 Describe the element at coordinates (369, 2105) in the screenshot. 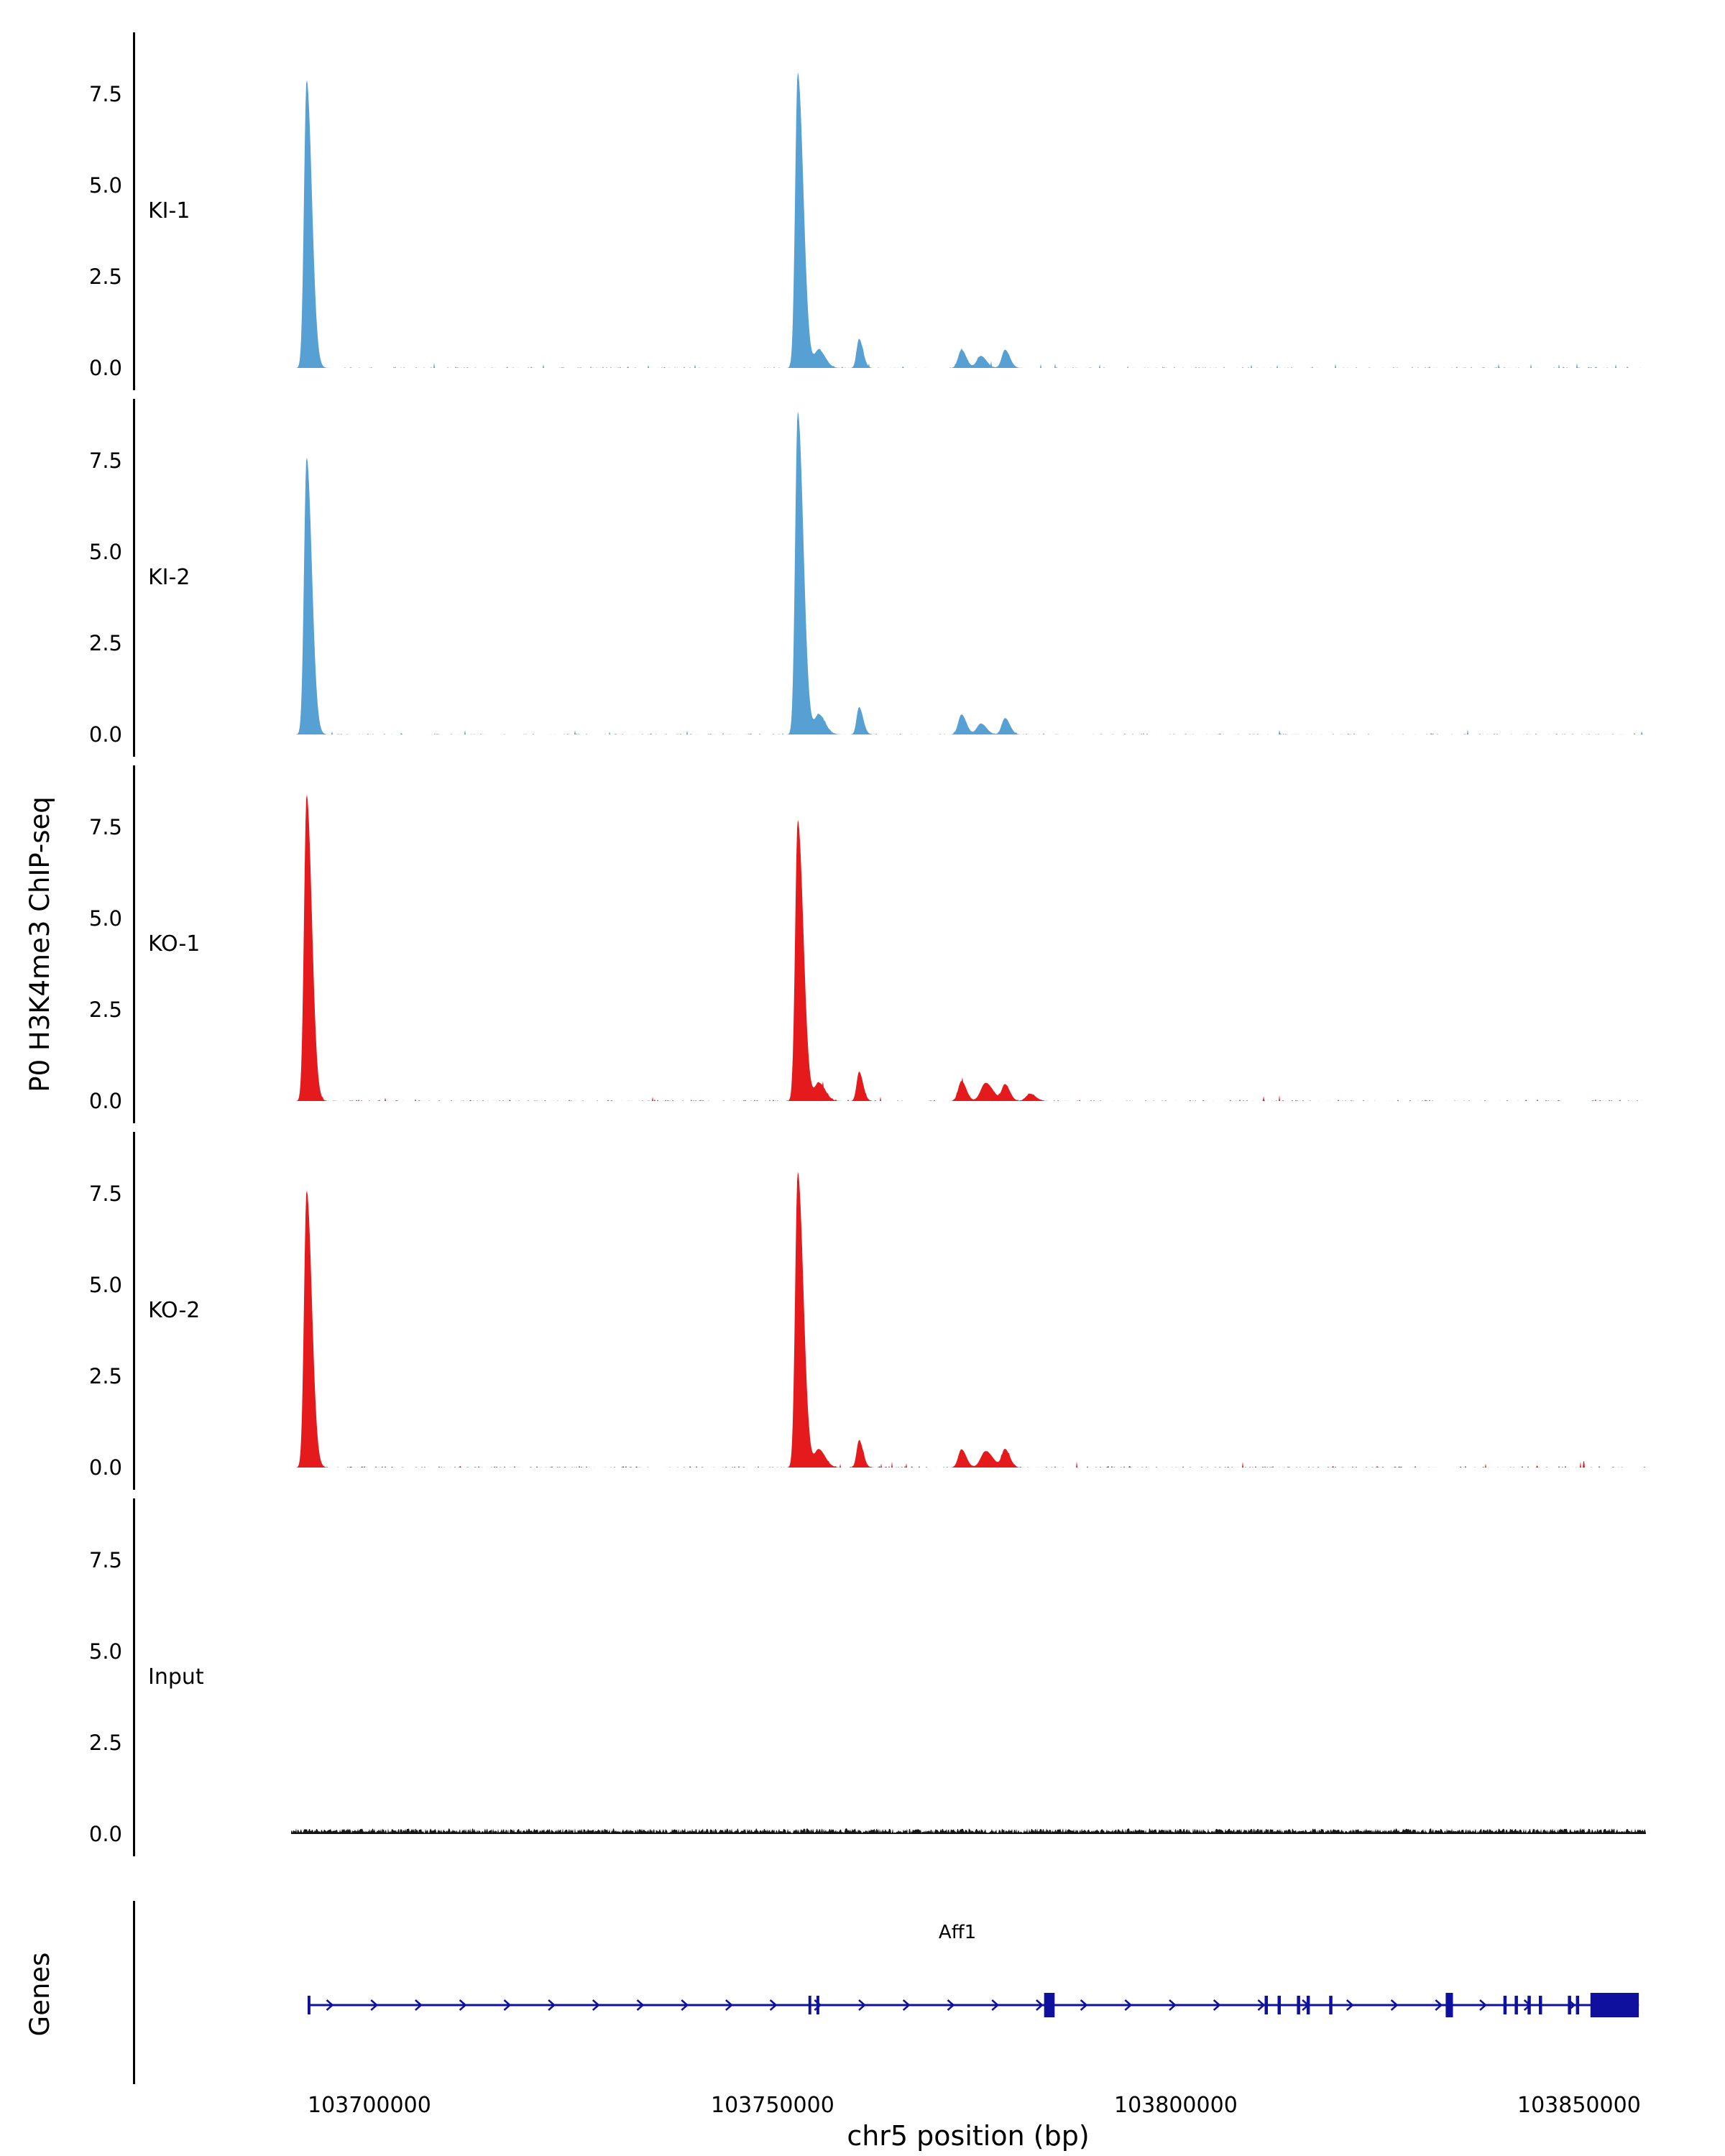

I see `x-tick-label: 103700000` at that location.